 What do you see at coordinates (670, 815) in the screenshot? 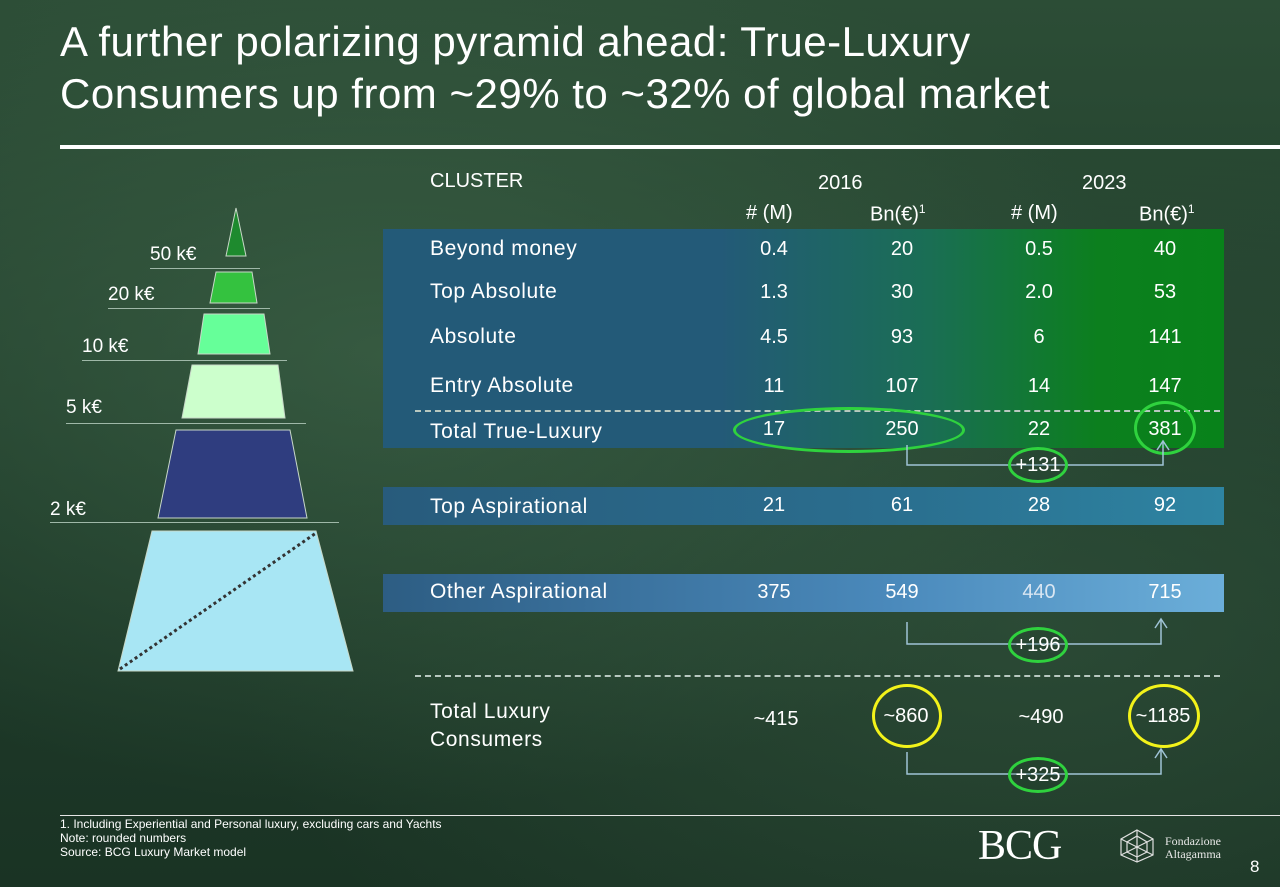
I see `footer-divider` at bounding box center [670, 815].